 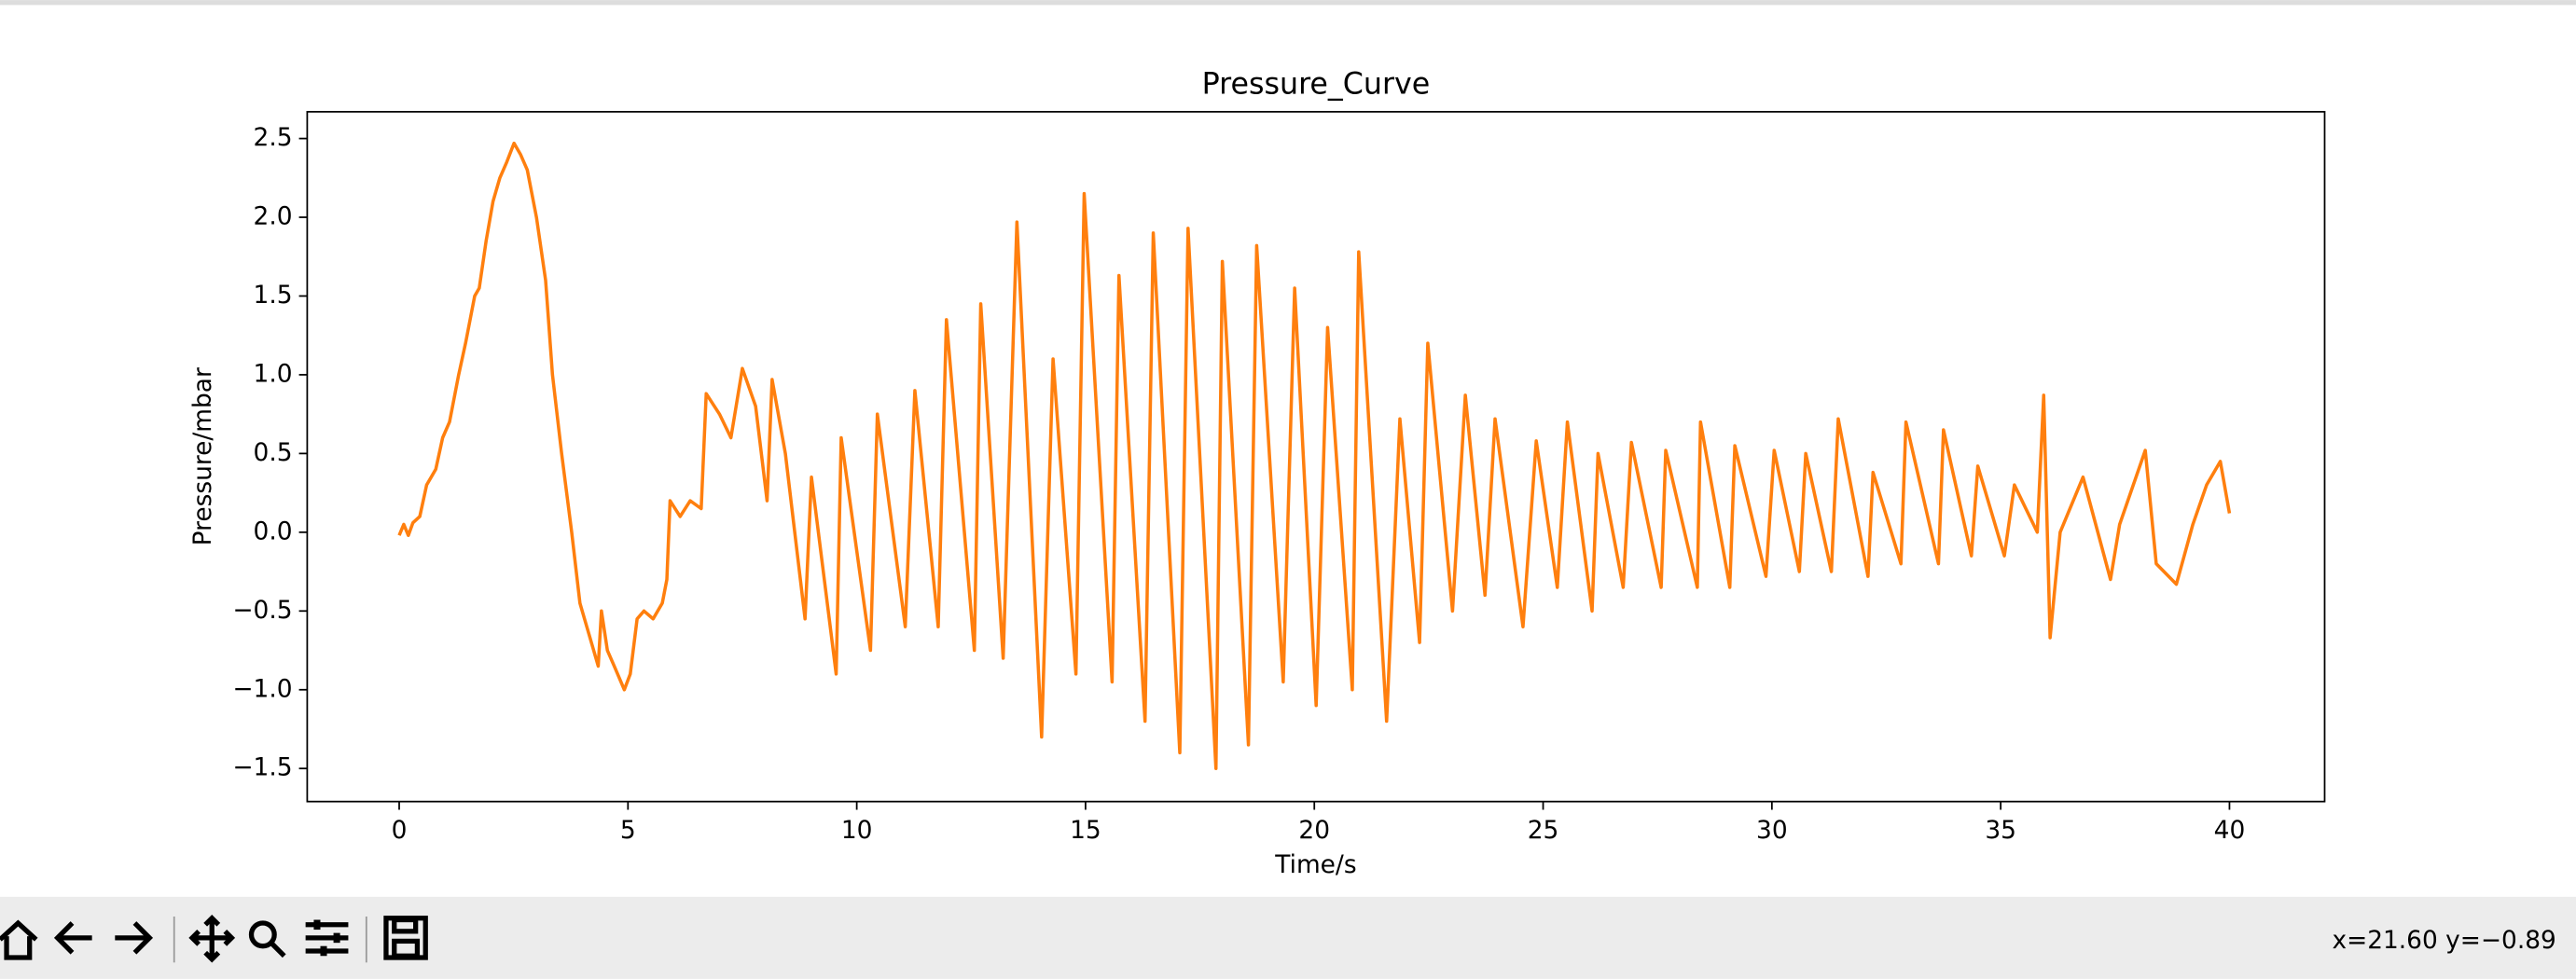 I want to click on x-tick-label: 15, so click(x=1085, y=830).